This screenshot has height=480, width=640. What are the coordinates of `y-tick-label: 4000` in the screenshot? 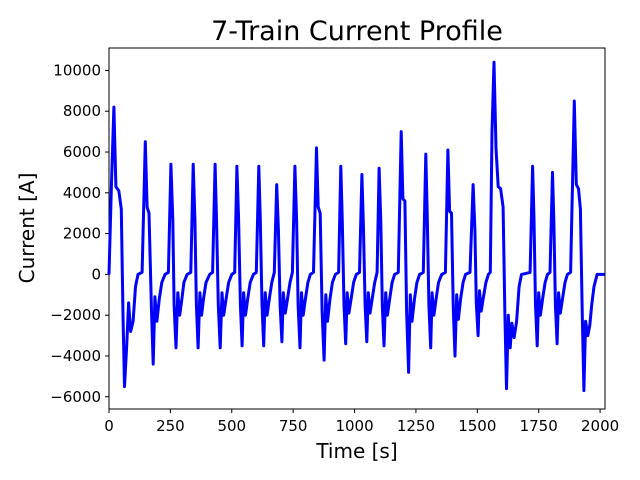 It's located at (82, 193).